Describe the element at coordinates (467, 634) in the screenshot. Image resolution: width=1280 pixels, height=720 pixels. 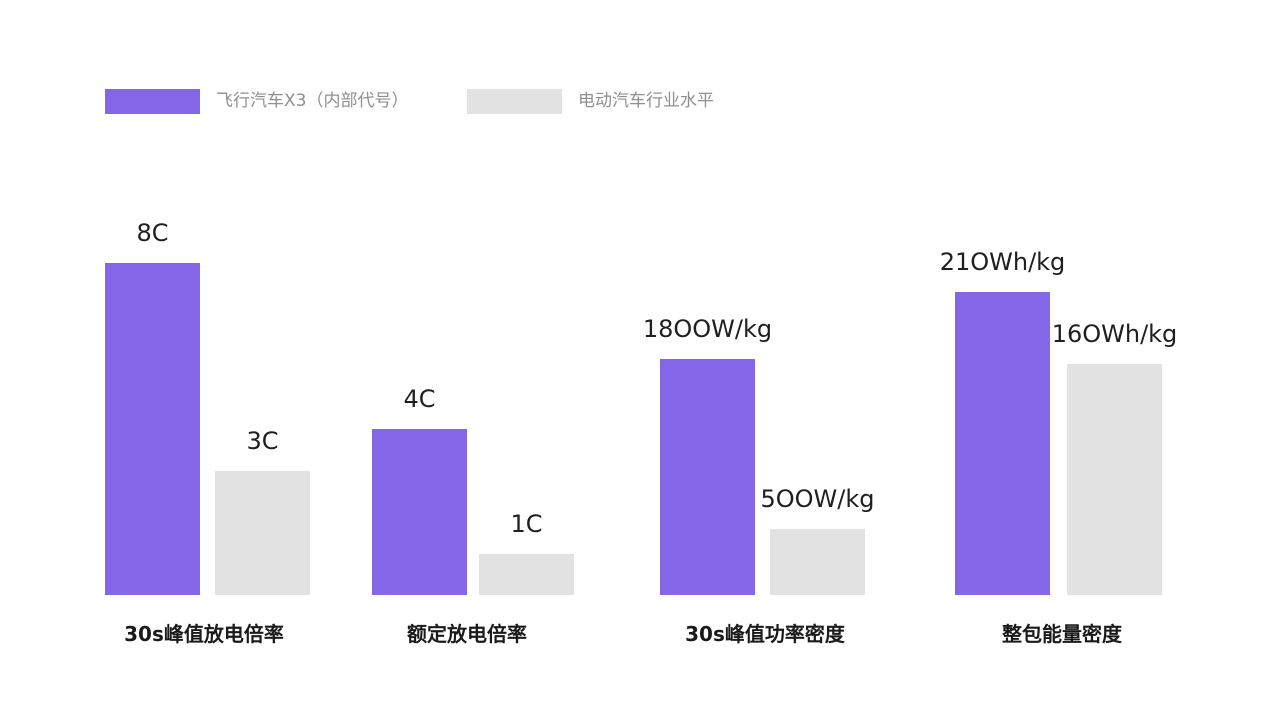
I see `category-label: 额定放电倍率` at that location.